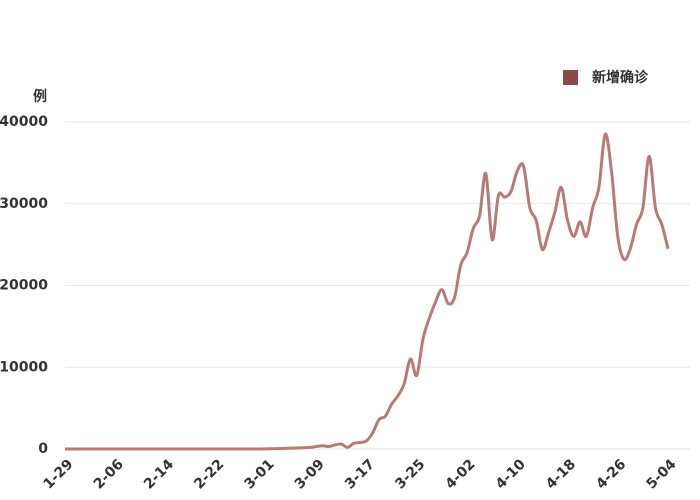 This screenshot has height=500, width=700. What do you see at coordinates (561, 474) in the screenshot?
I see `x-tick-label: 4-18` at bounding box center [561, 474].